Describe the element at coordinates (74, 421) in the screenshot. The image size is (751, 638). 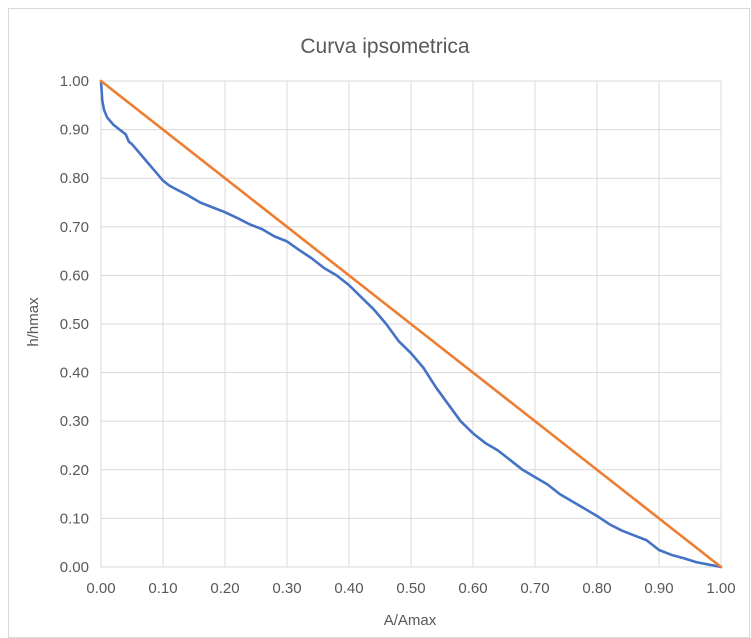
I see `y-tick-label: 0.30` at that location.